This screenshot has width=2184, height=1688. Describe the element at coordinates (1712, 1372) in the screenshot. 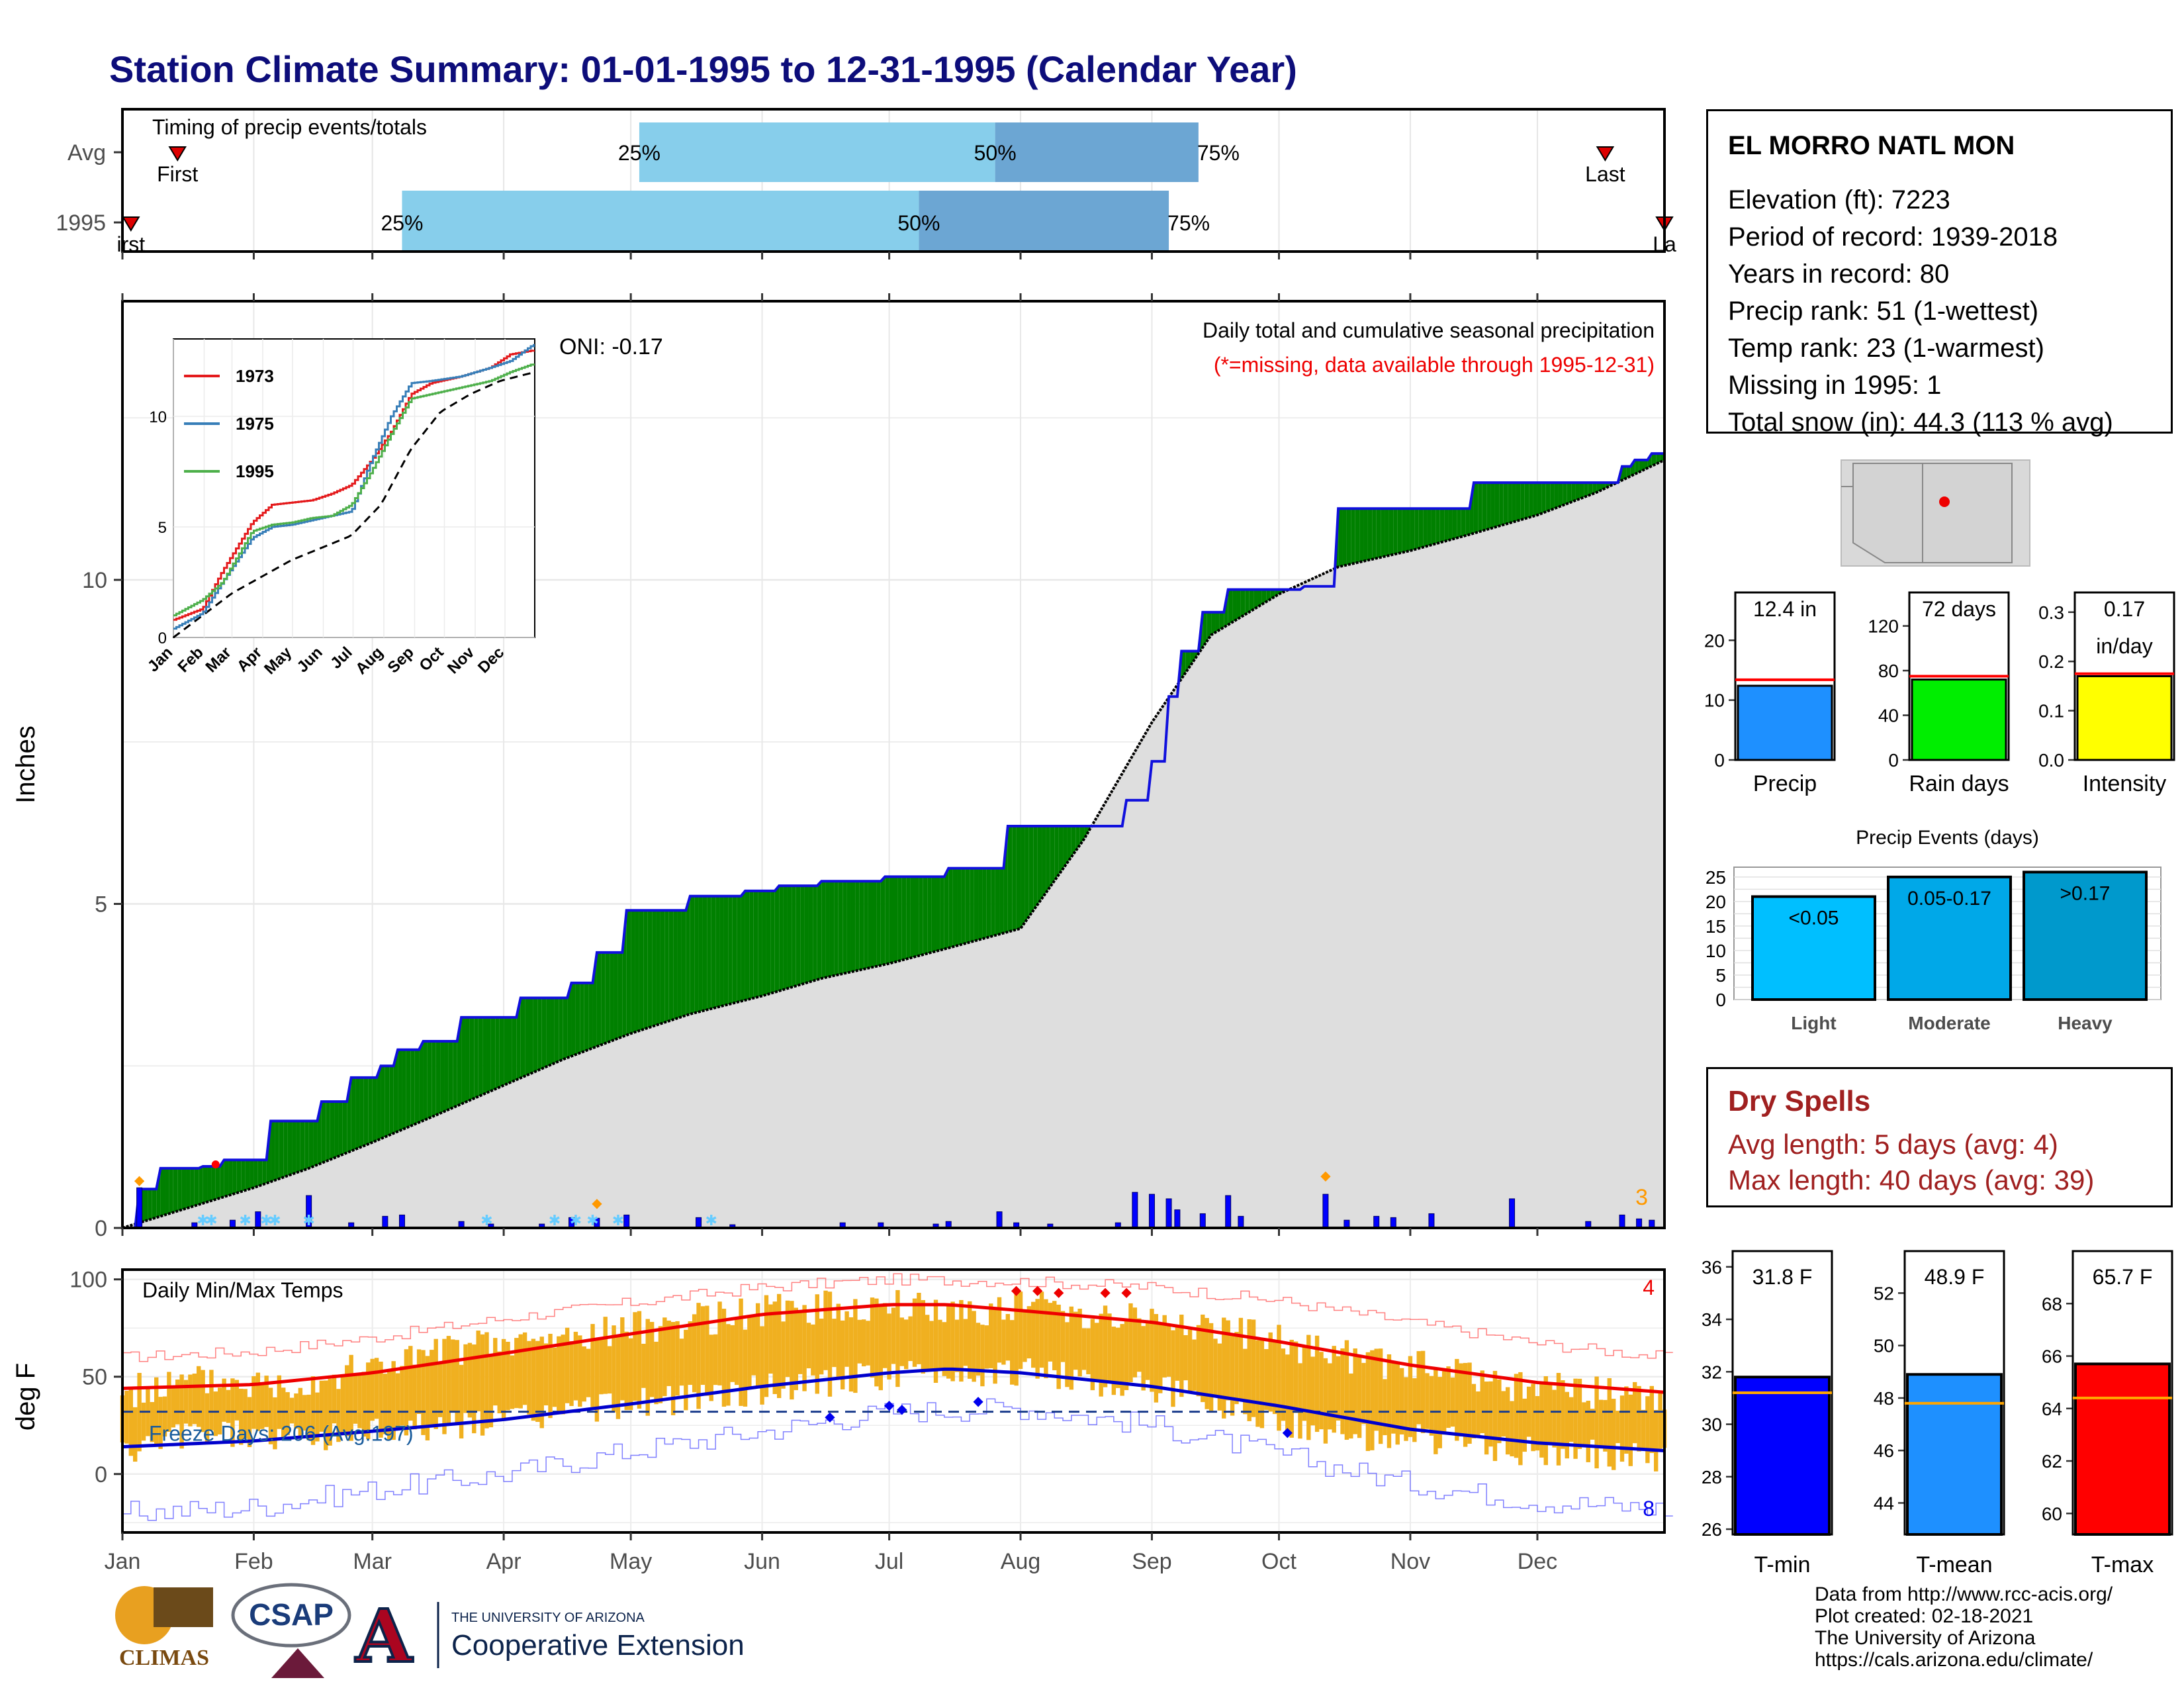

I see `tempbar-y-tick-label: 32` at that location.